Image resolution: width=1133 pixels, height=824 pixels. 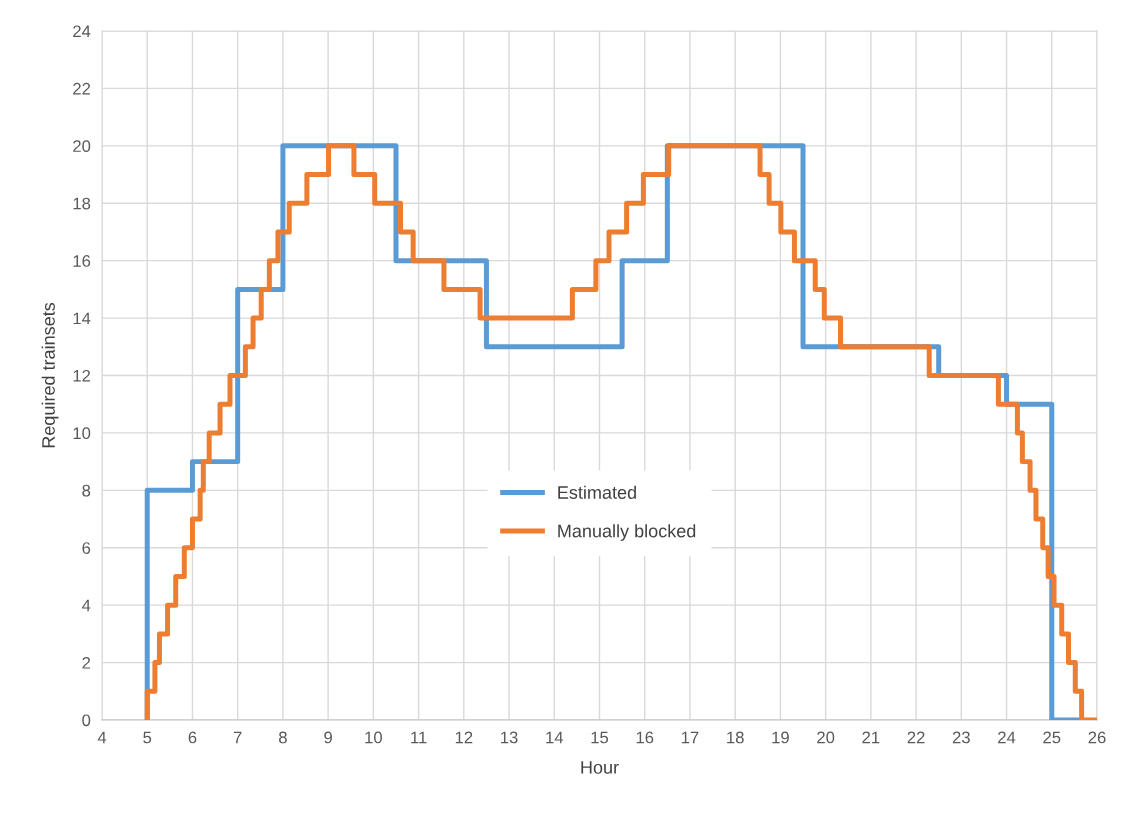 I want to click on x-tick-label: 7, so click(x=237, y=737).